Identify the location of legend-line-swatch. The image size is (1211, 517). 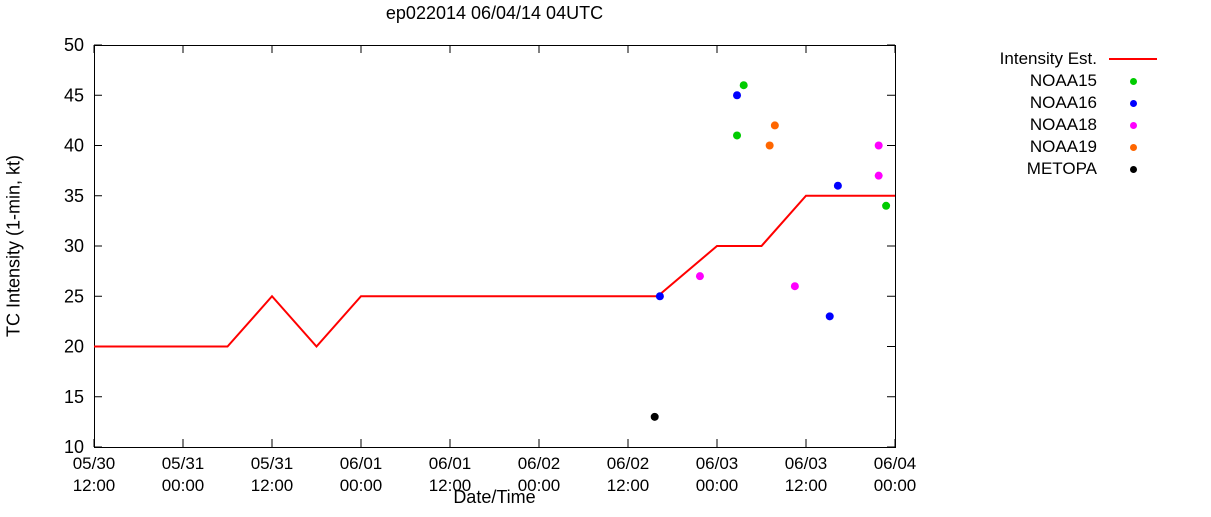
(1133, 59).